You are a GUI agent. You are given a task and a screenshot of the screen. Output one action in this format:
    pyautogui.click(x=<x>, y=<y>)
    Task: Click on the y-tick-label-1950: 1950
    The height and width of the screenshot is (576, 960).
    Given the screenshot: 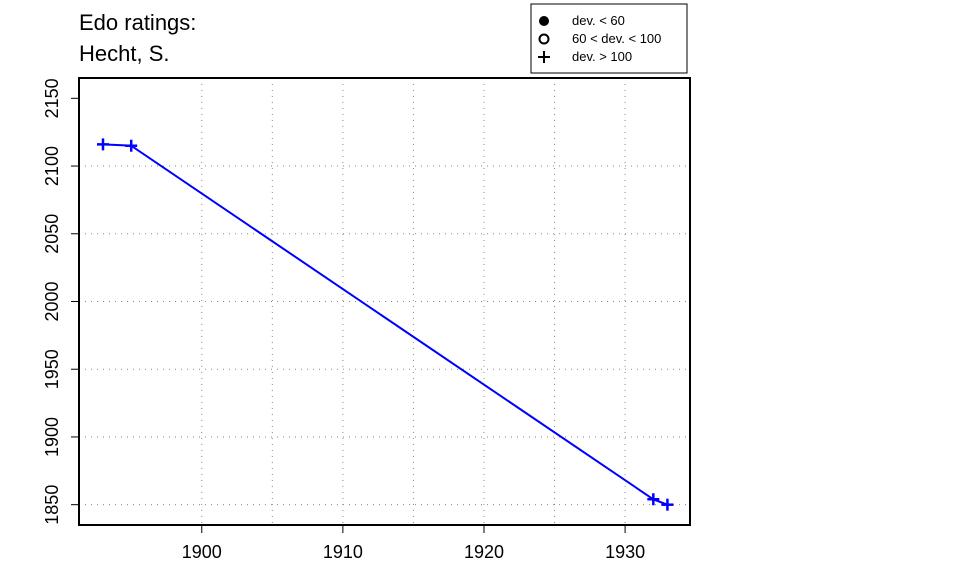 What is the action you would take?
    pyautogui.click(x=52, y=369)
    